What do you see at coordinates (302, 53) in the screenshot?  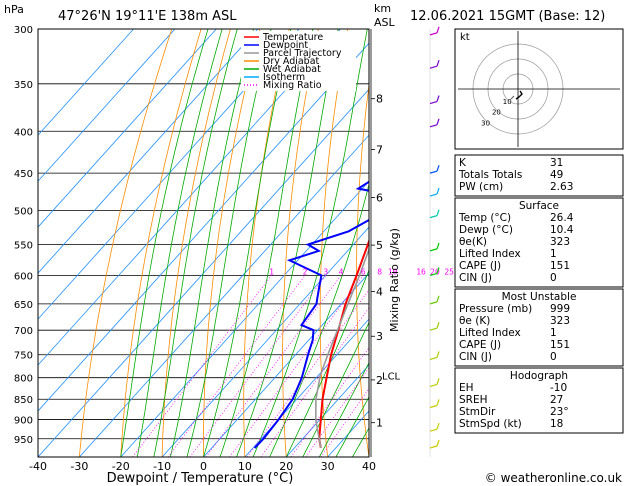 I see `legend-entry: Parcel Trajectory` at bounding box center [302, 53].